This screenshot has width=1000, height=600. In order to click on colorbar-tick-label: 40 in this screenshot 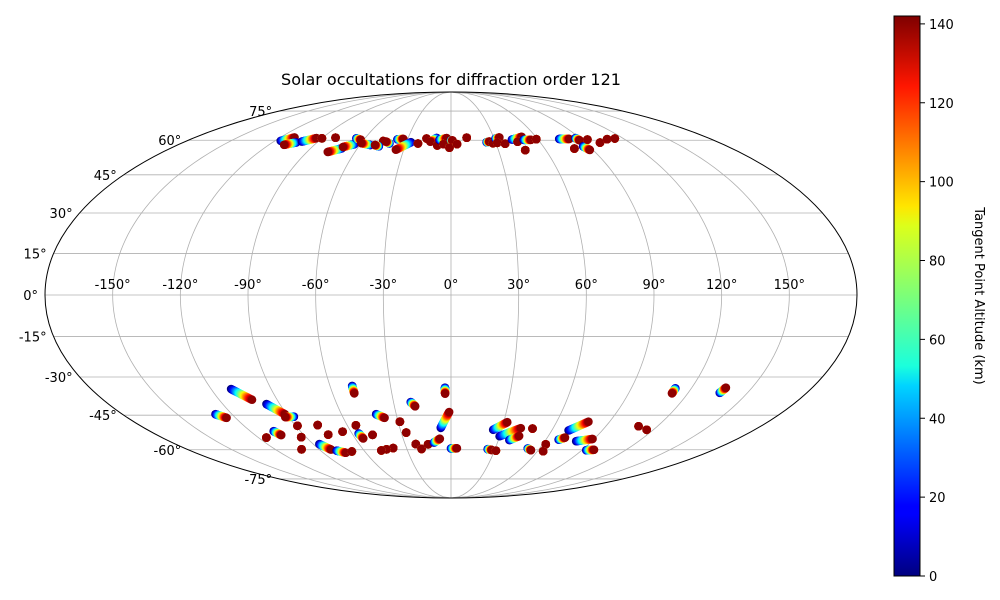, I will do `click(937, 419)`.